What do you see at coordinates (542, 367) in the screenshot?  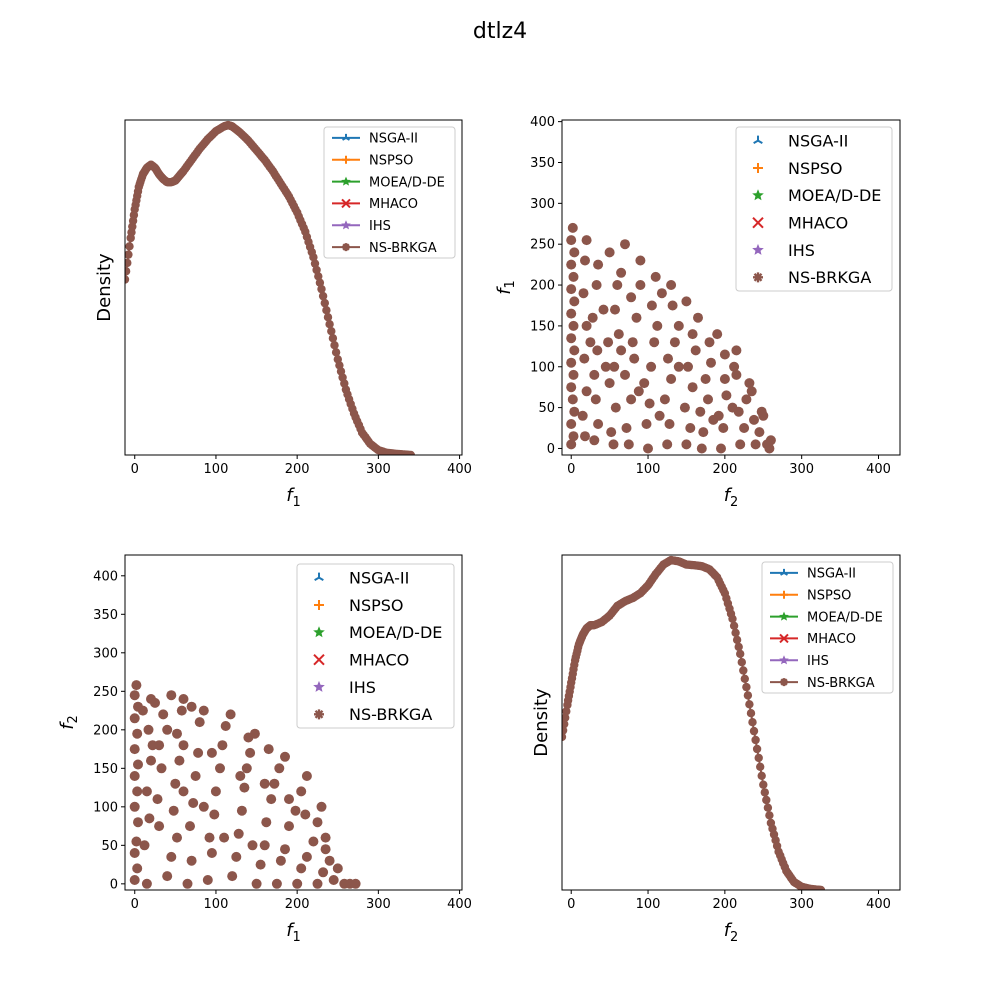 I see `y-tick-label: 100` at bounding box center [542, 367].